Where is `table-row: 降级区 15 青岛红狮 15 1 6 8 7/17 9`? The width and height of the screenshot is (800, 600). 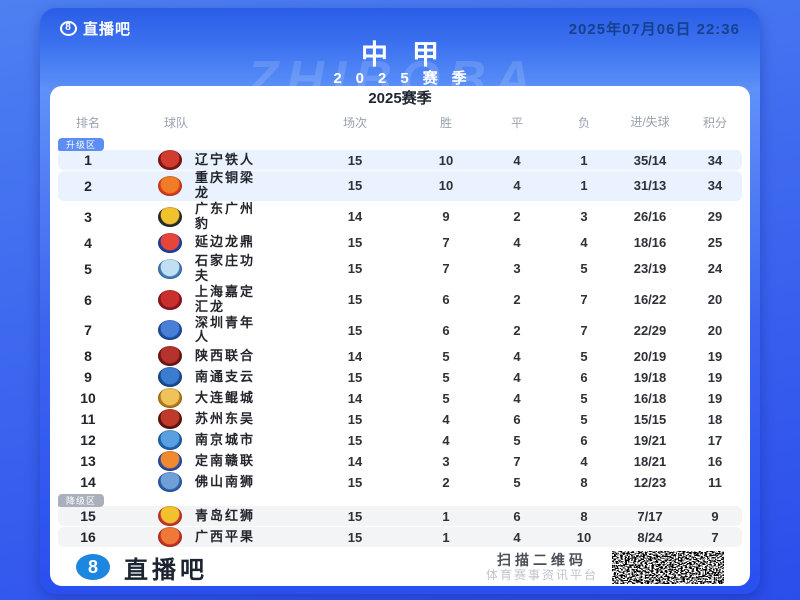
table-row: 降级区 15 青岛红狮 15 1 6 8 7/17 9 is located at coordinates (400, 510).